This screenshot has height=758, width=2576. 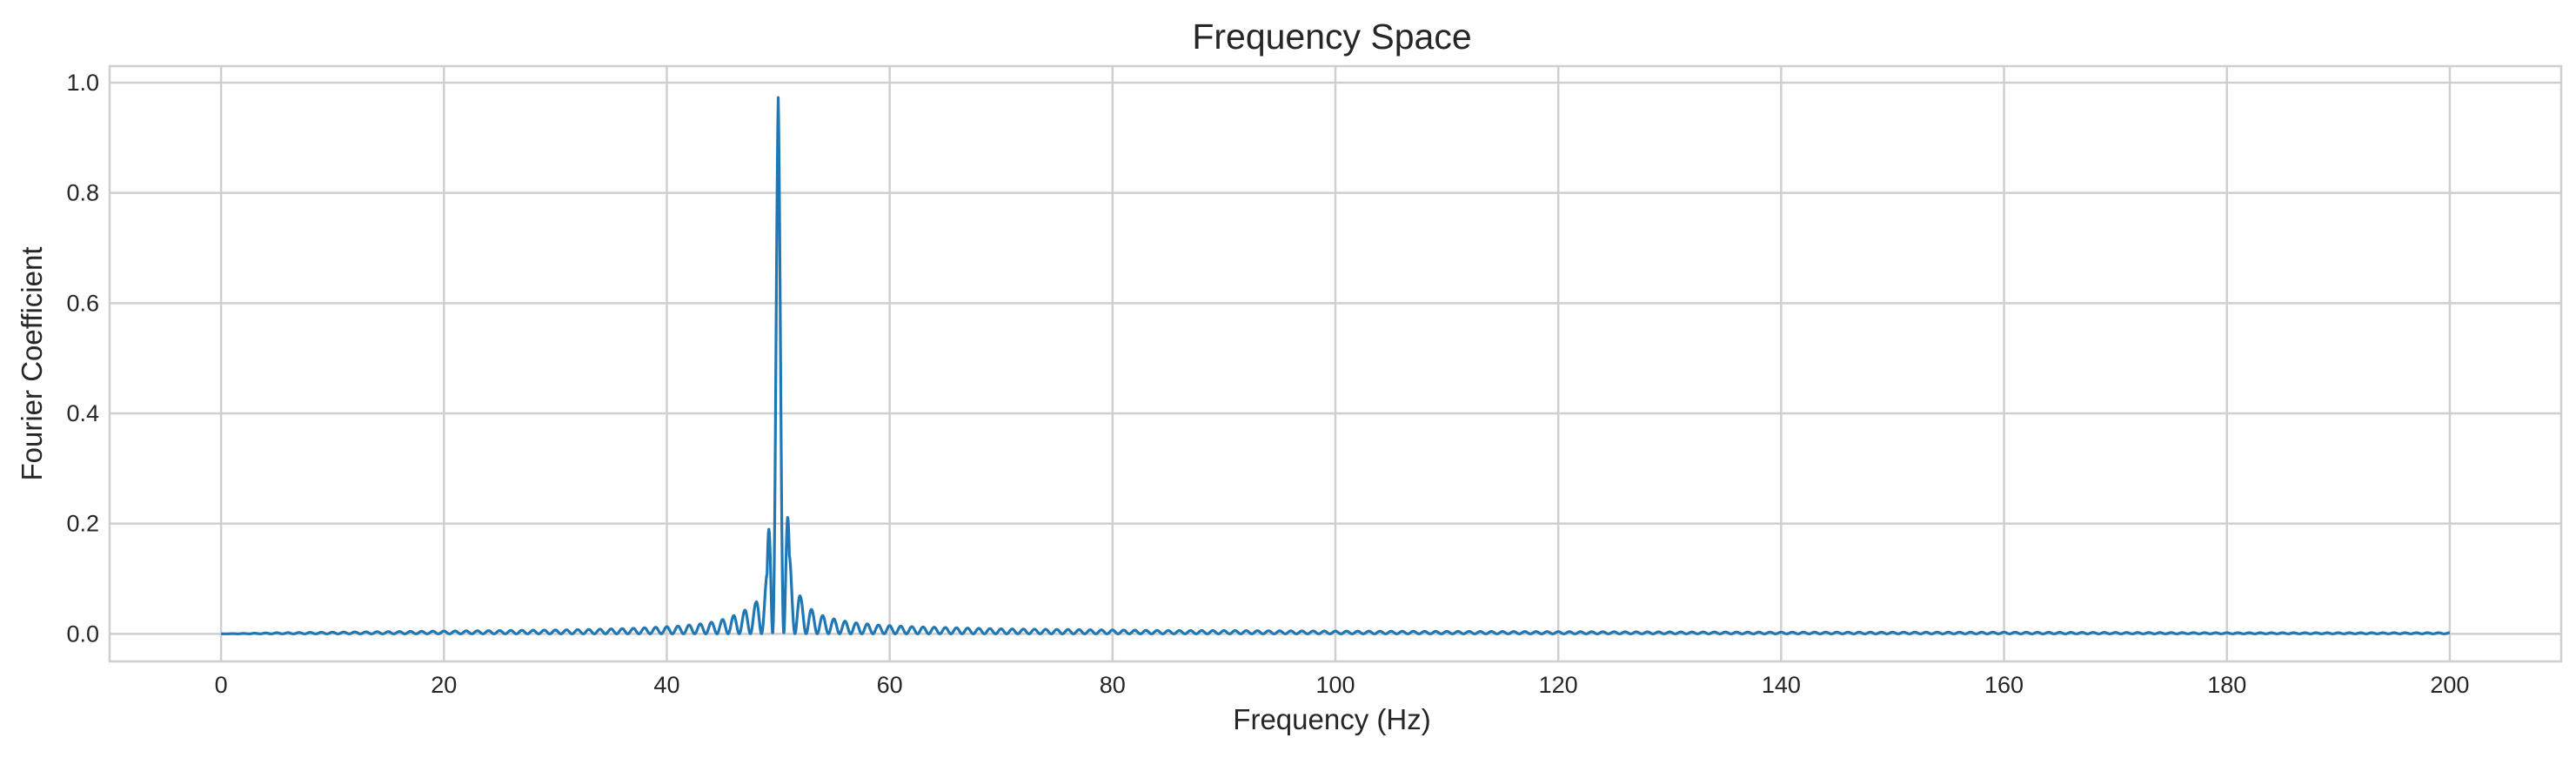 What do you see at coordinates (221, 685) in the screenshot?
I see `x-tick-label: 0` at bounding box center [221, 685].